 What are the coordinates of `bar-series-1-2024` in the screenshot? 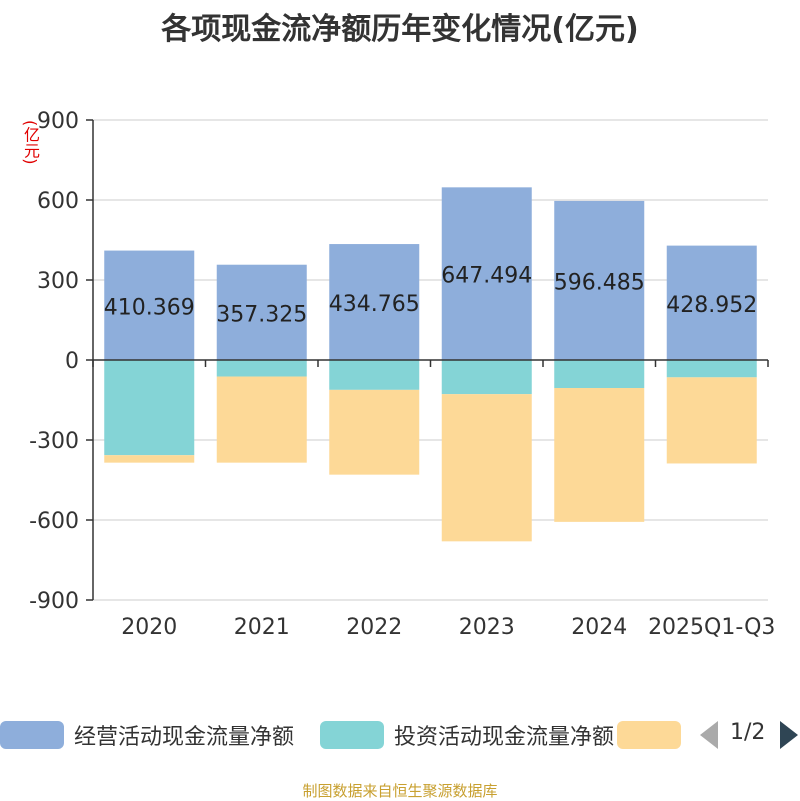 It's located at (599, 374).